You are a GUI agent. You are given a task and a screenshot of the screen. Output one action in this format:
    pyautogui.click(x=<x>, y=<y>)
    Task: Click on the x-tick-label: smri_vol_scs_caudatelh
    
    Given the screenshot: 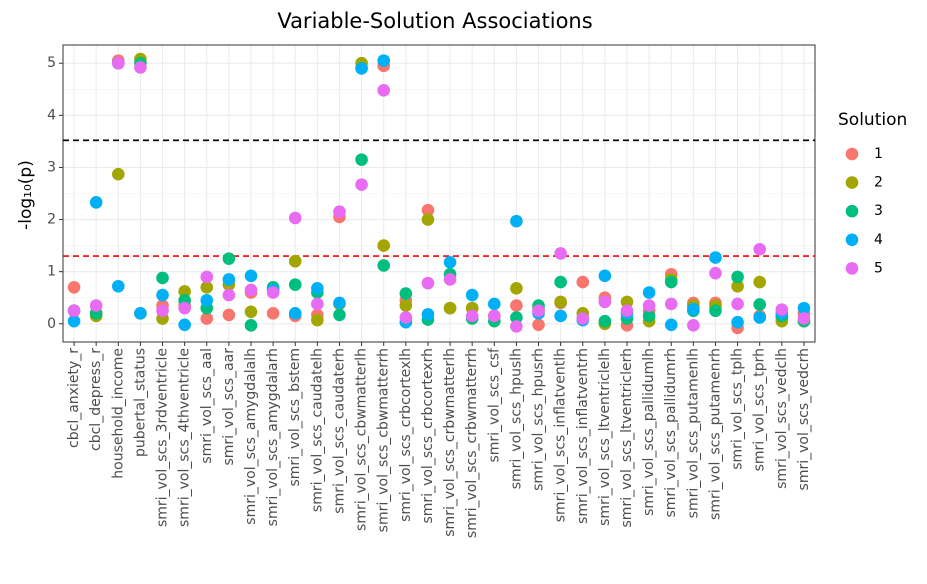 What is the action you would take?
    pyautogui.click(x=317, y=430)
    